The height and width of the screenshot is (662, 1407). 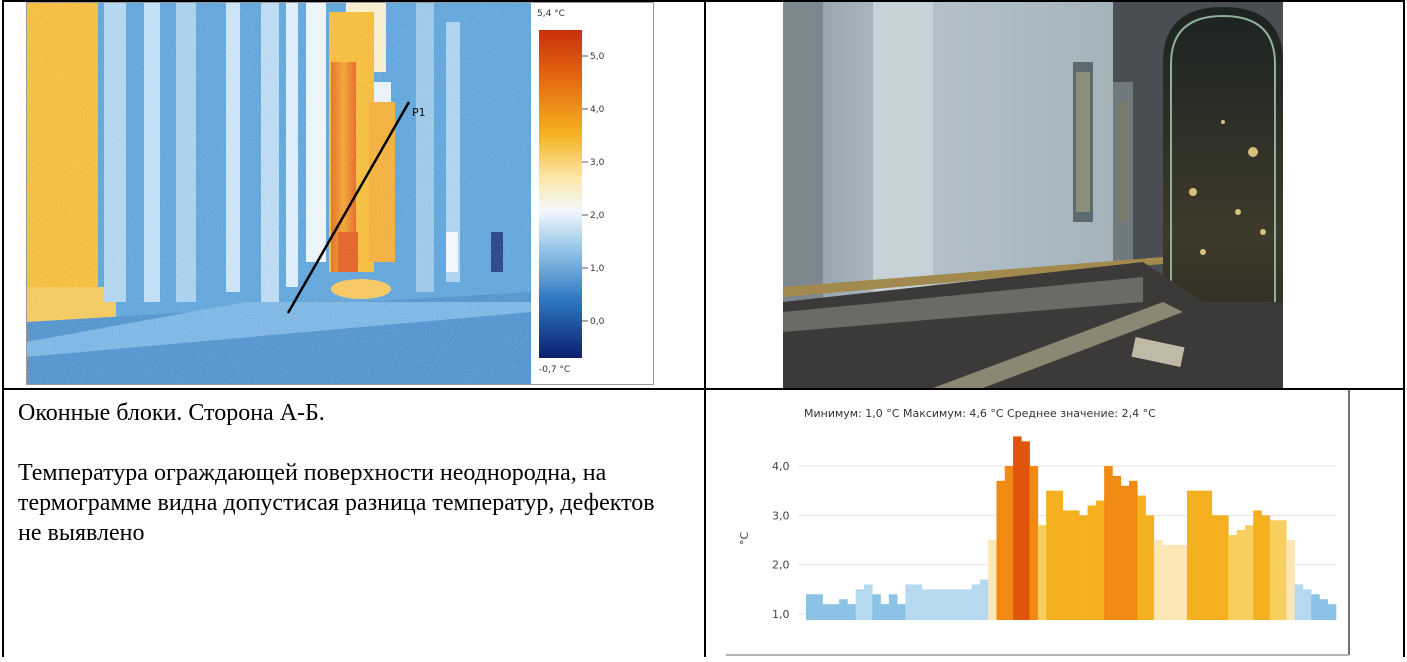 I want to click on scale-tick-label: 4,0, so click(x=597, y=110).